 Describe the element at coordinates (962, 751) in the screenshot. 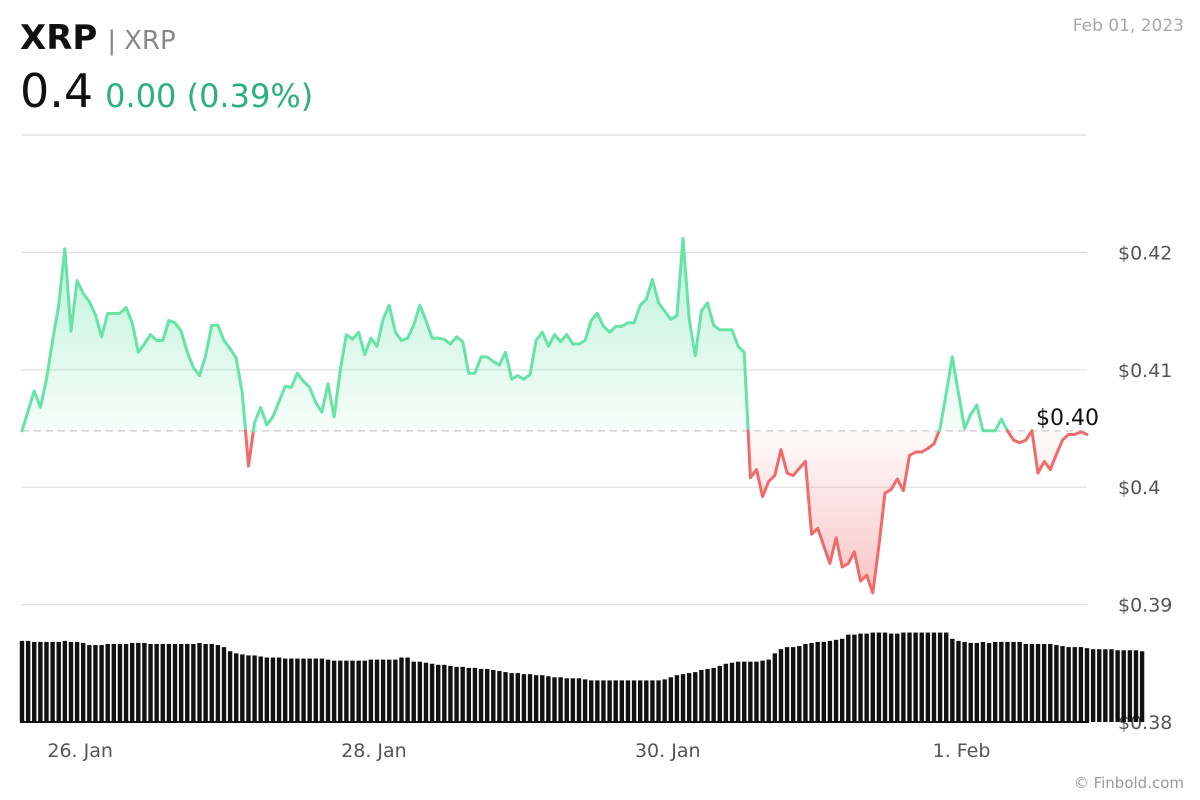

I see `x-tick-label: 1. Feb` at that location.